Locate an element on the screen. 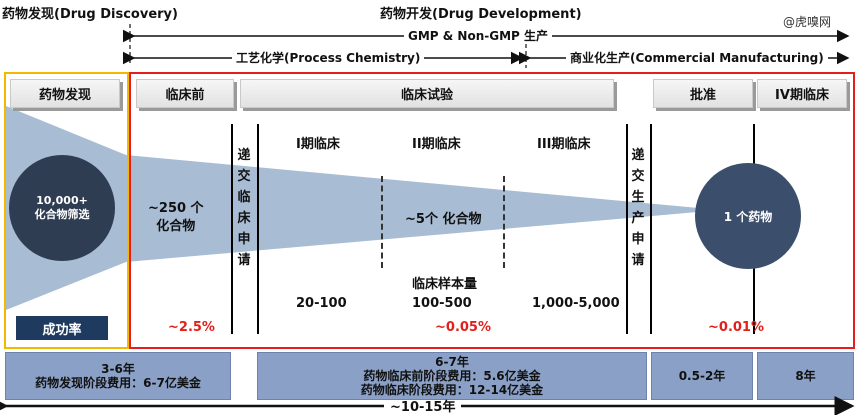 Image resolution: width=859 pixels, height=415 pixels. separator-submit-clinical is located at coordinates (232, 229).